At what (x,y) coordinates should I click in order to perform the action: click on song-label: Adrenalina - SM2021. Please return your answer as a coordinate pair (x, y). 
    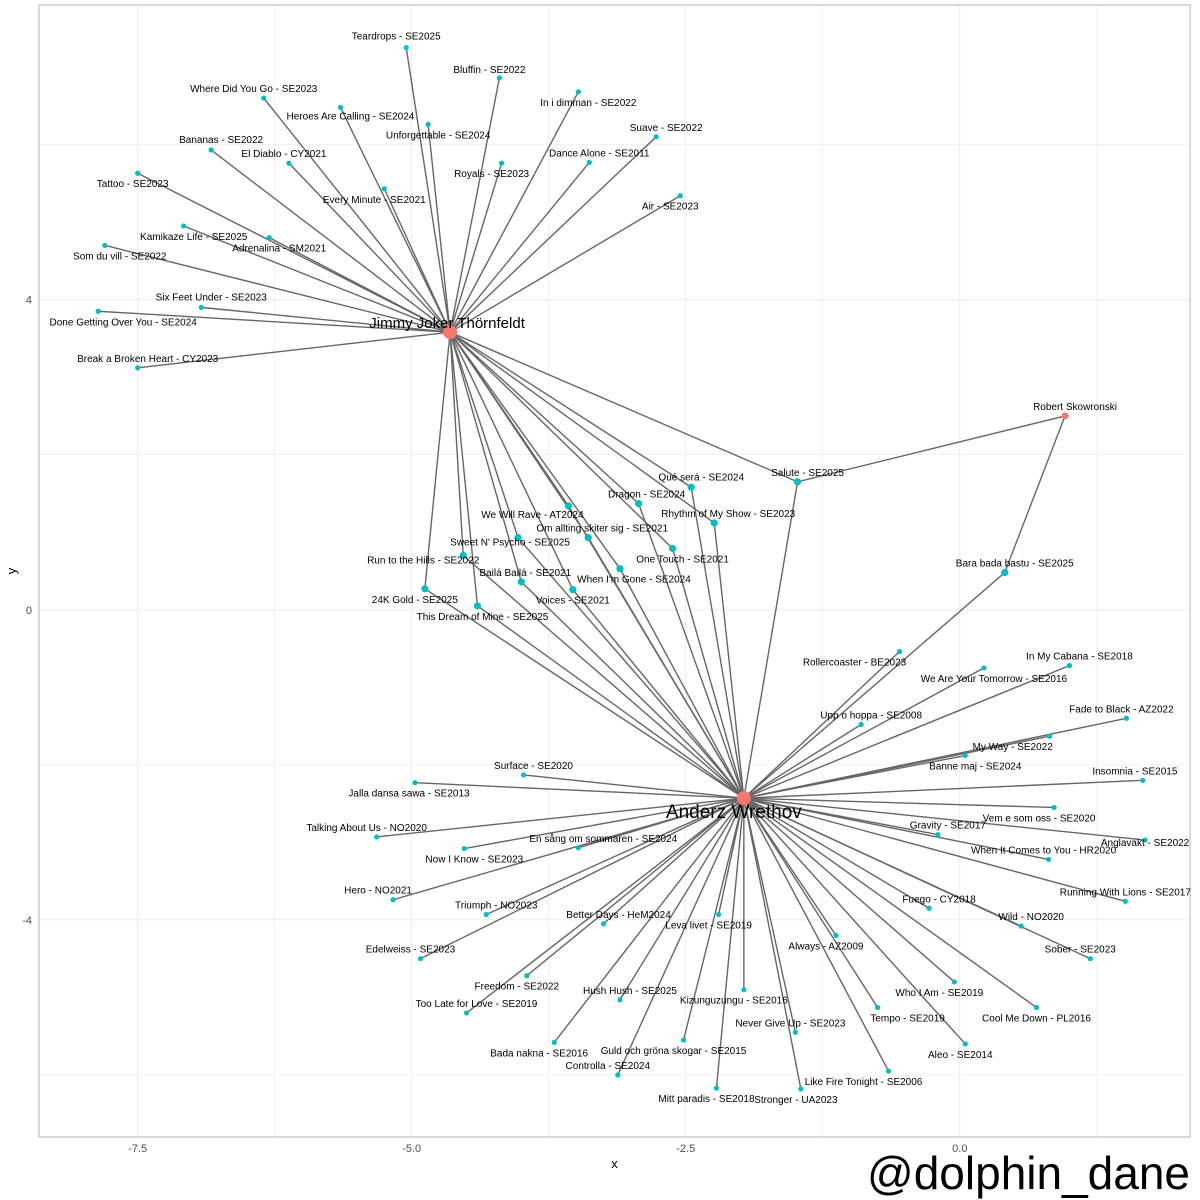
    Looking at the image, I should click on (279, 249).